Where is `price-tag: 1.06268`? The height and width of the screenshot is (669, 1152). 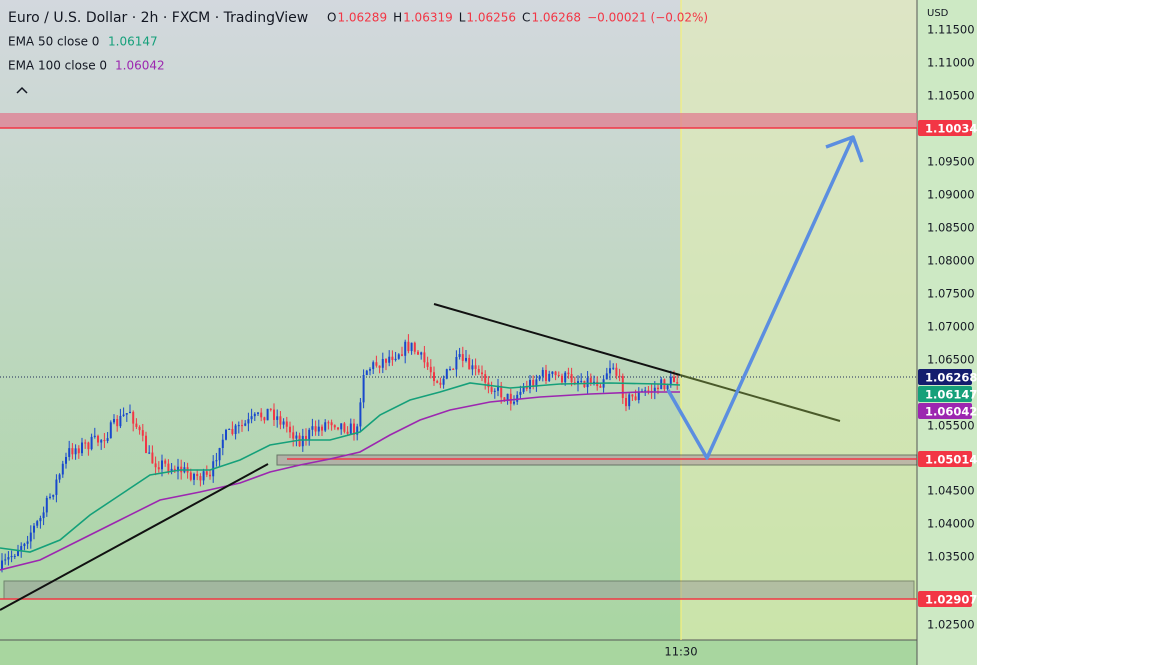
price-tag: 1.06268 is located at coordinates (951, 378).